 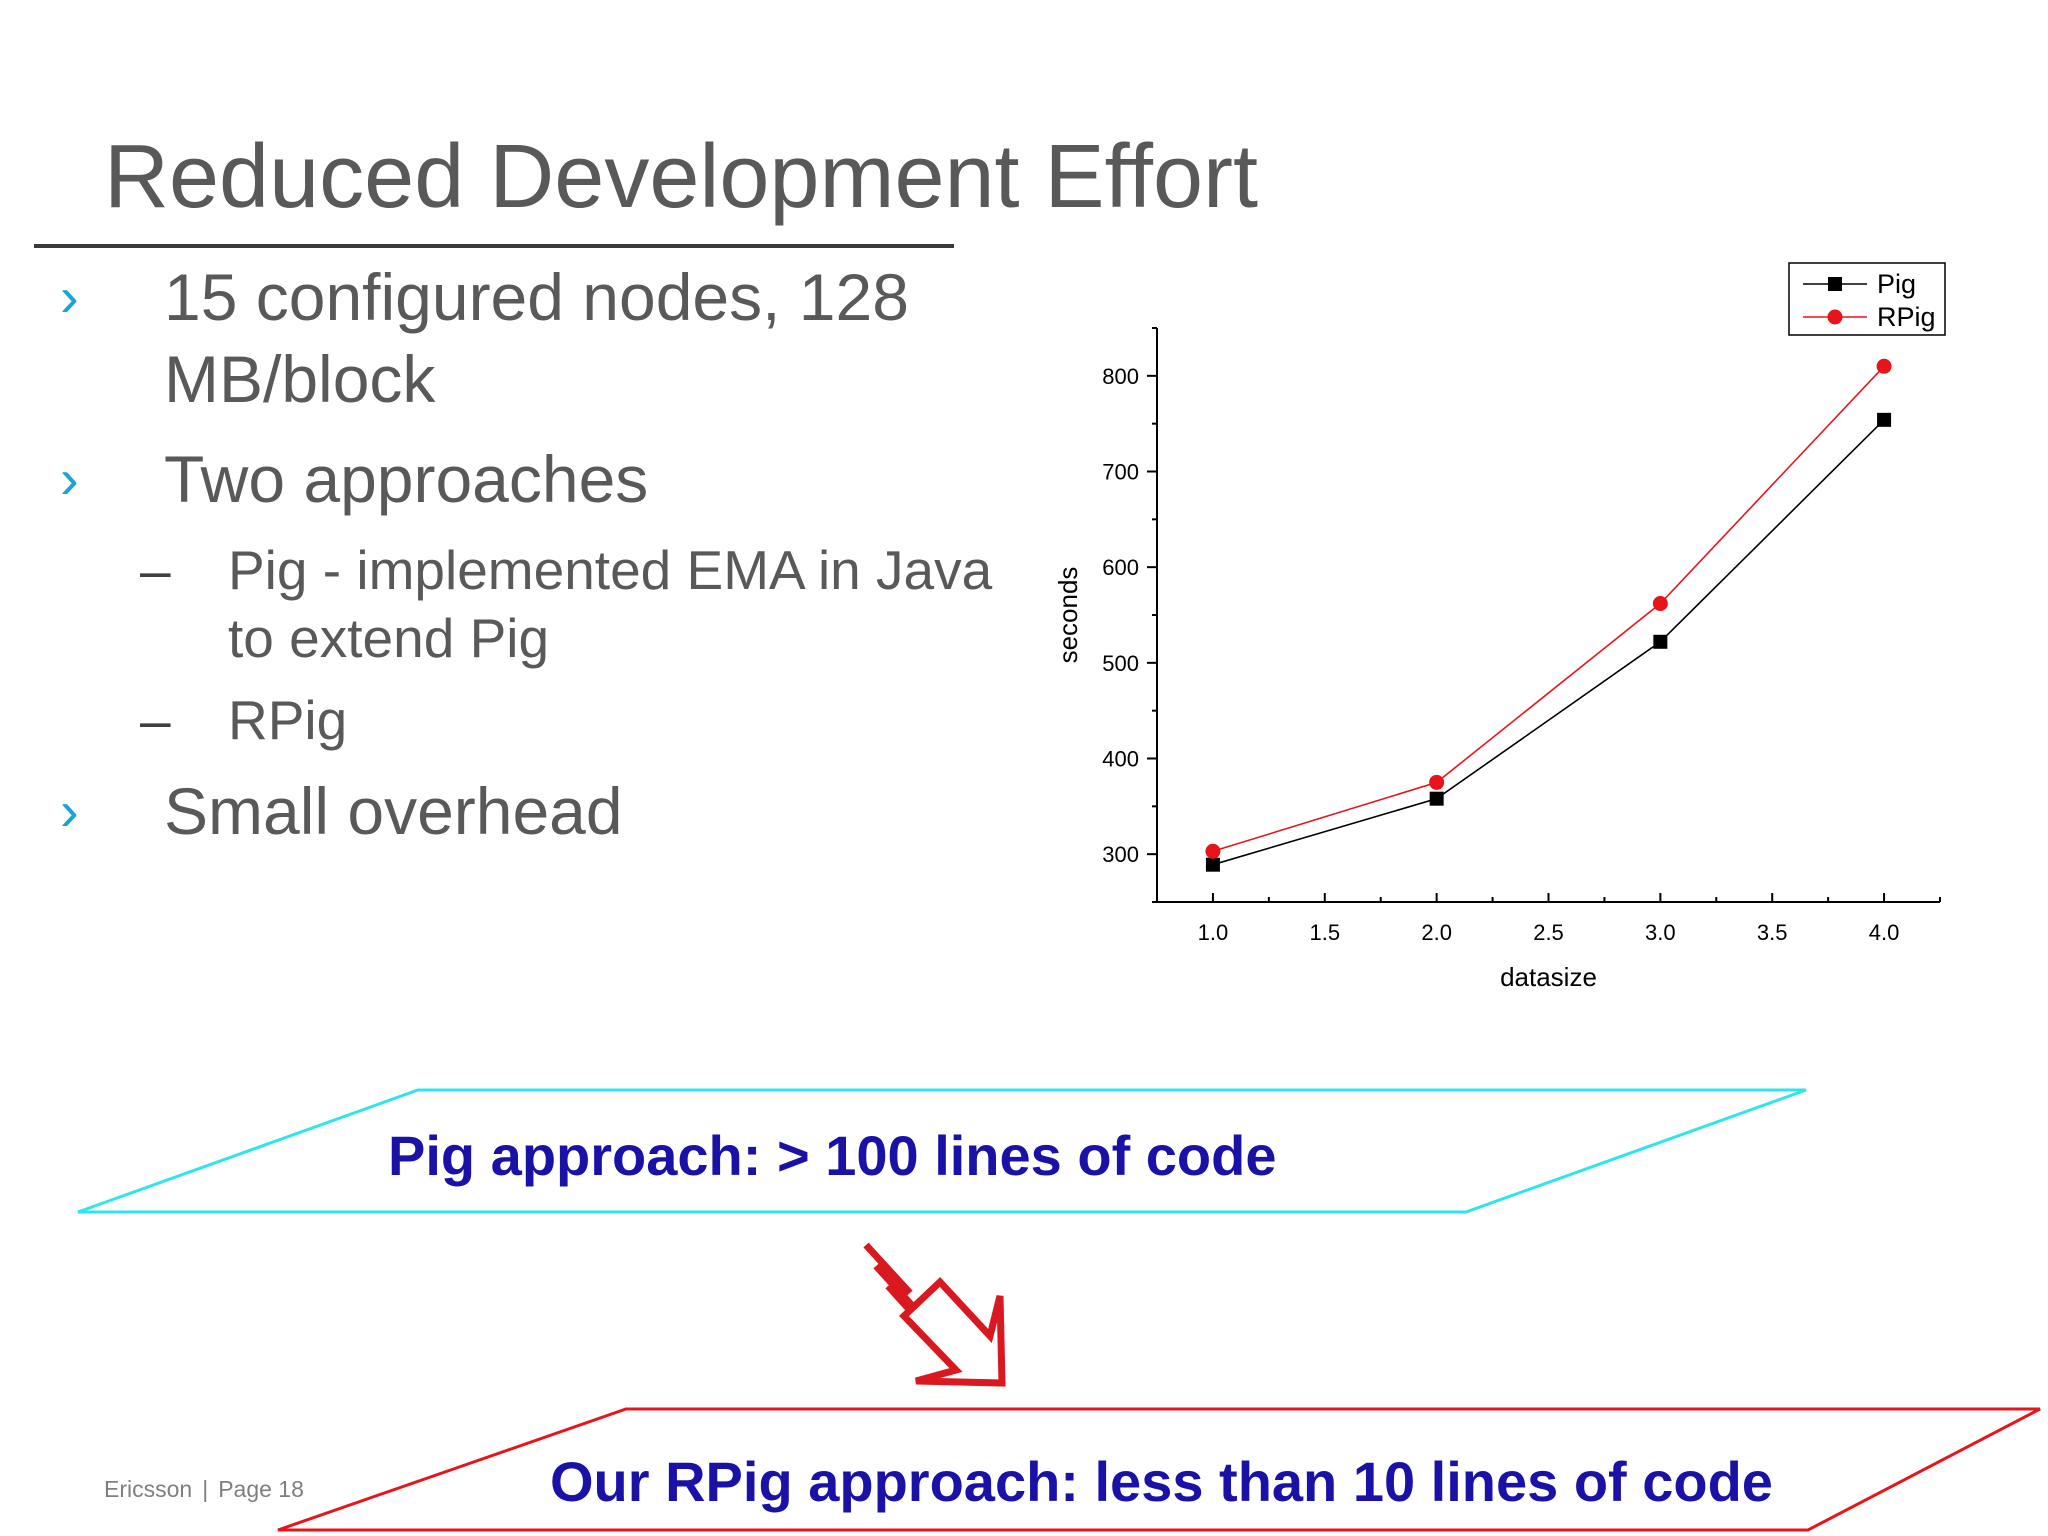 I want to click on x-tick-label: 4.0, so click(x=1884, y=932).